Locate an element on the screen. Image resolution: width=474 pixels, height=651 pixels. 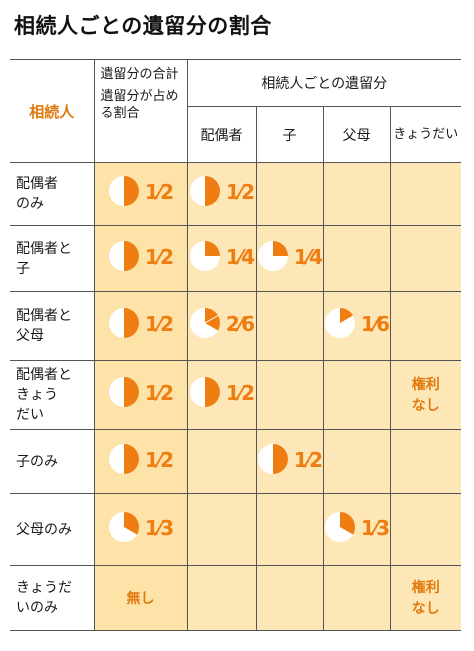
table-row: 父母のみ 1⁄3 1⁄3 is located at coordinates (235, 529).